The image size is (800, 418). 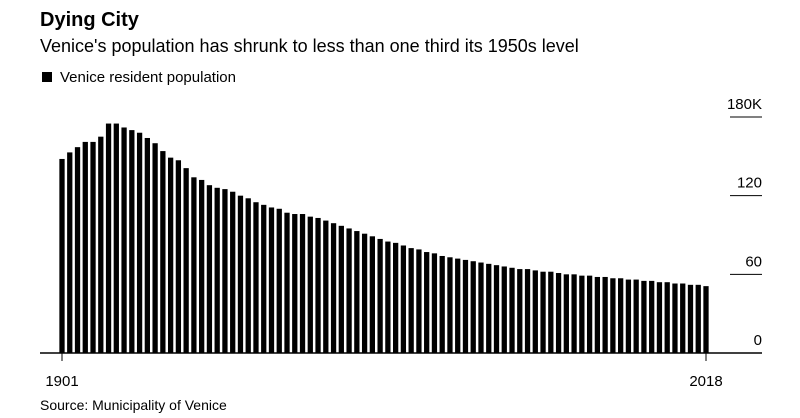 I want to click on x-tick-label: 1901, so click(x=61, y=381).